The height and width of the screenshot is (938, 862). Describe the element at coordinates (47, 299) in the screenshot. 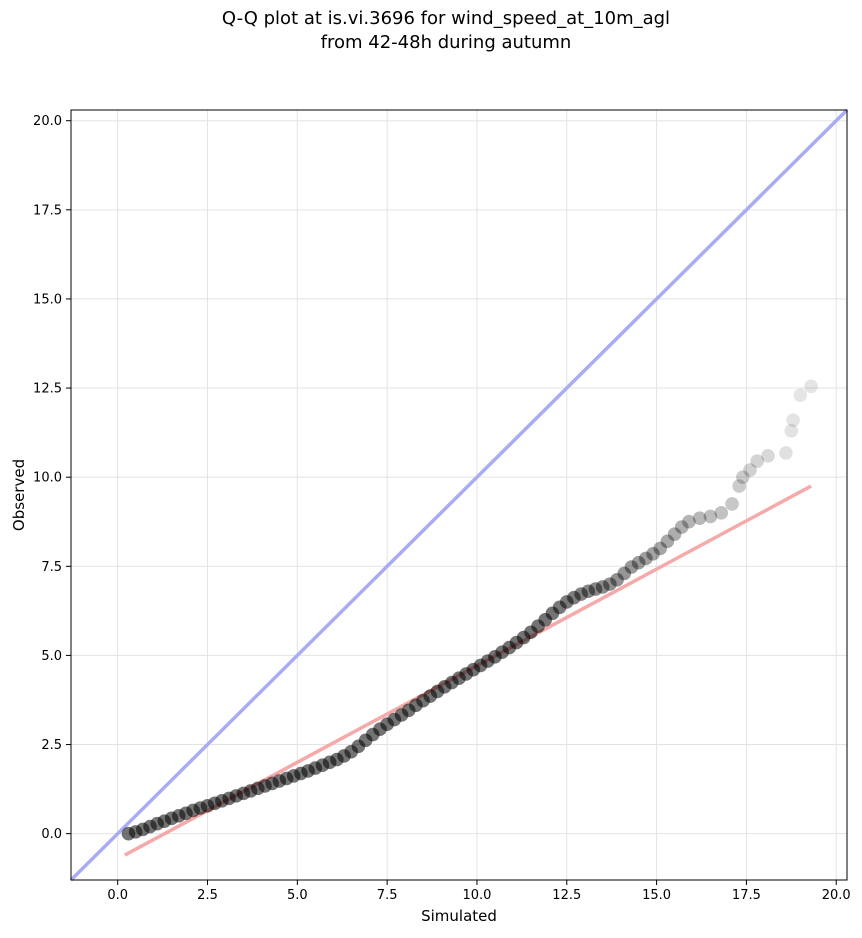

I see `y-tick-label: 15.0` at that location.